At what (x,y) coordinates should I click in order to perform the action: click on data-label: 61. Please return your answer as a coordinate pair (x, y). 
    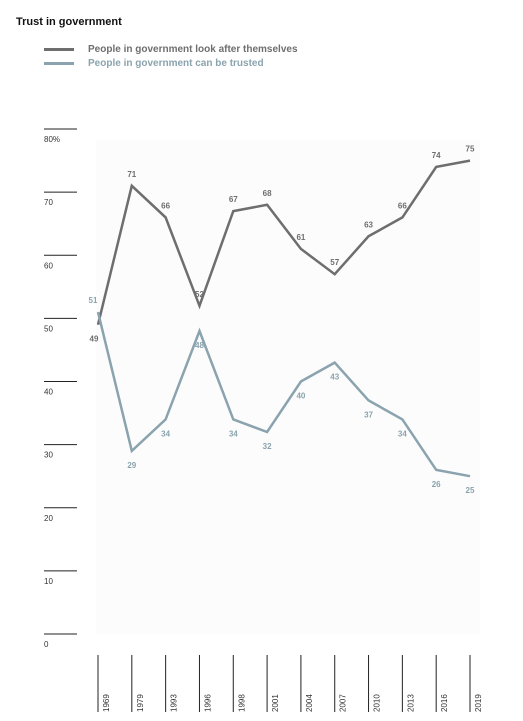
    Looking at the image, I should click on (300, 237).